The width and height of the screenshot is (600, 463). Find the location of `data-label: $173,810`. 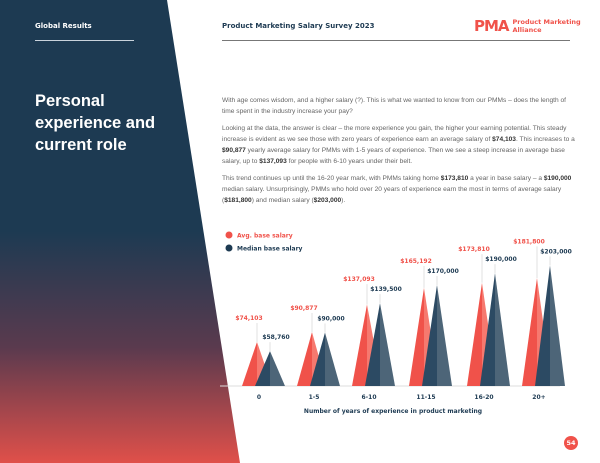

data-label: $173,810 is located at coordinates (474, 249).